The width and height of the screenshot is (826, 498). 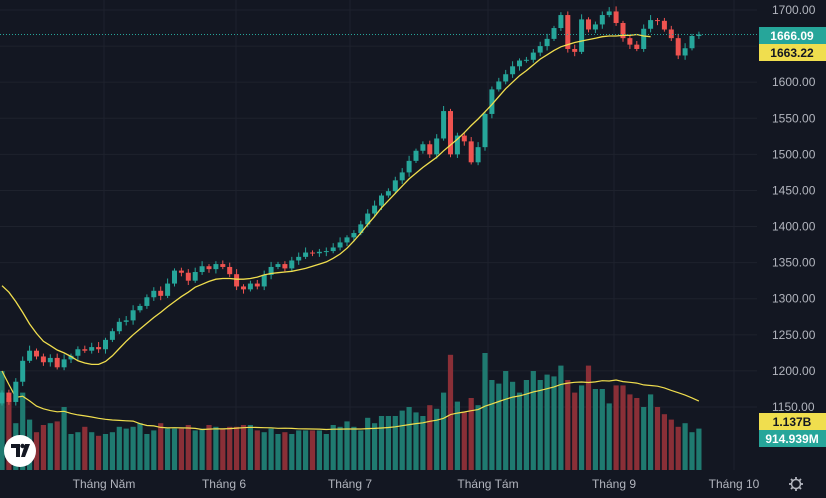 I want to click on last-price-text: 1666.09, so click(x=792, y=36).